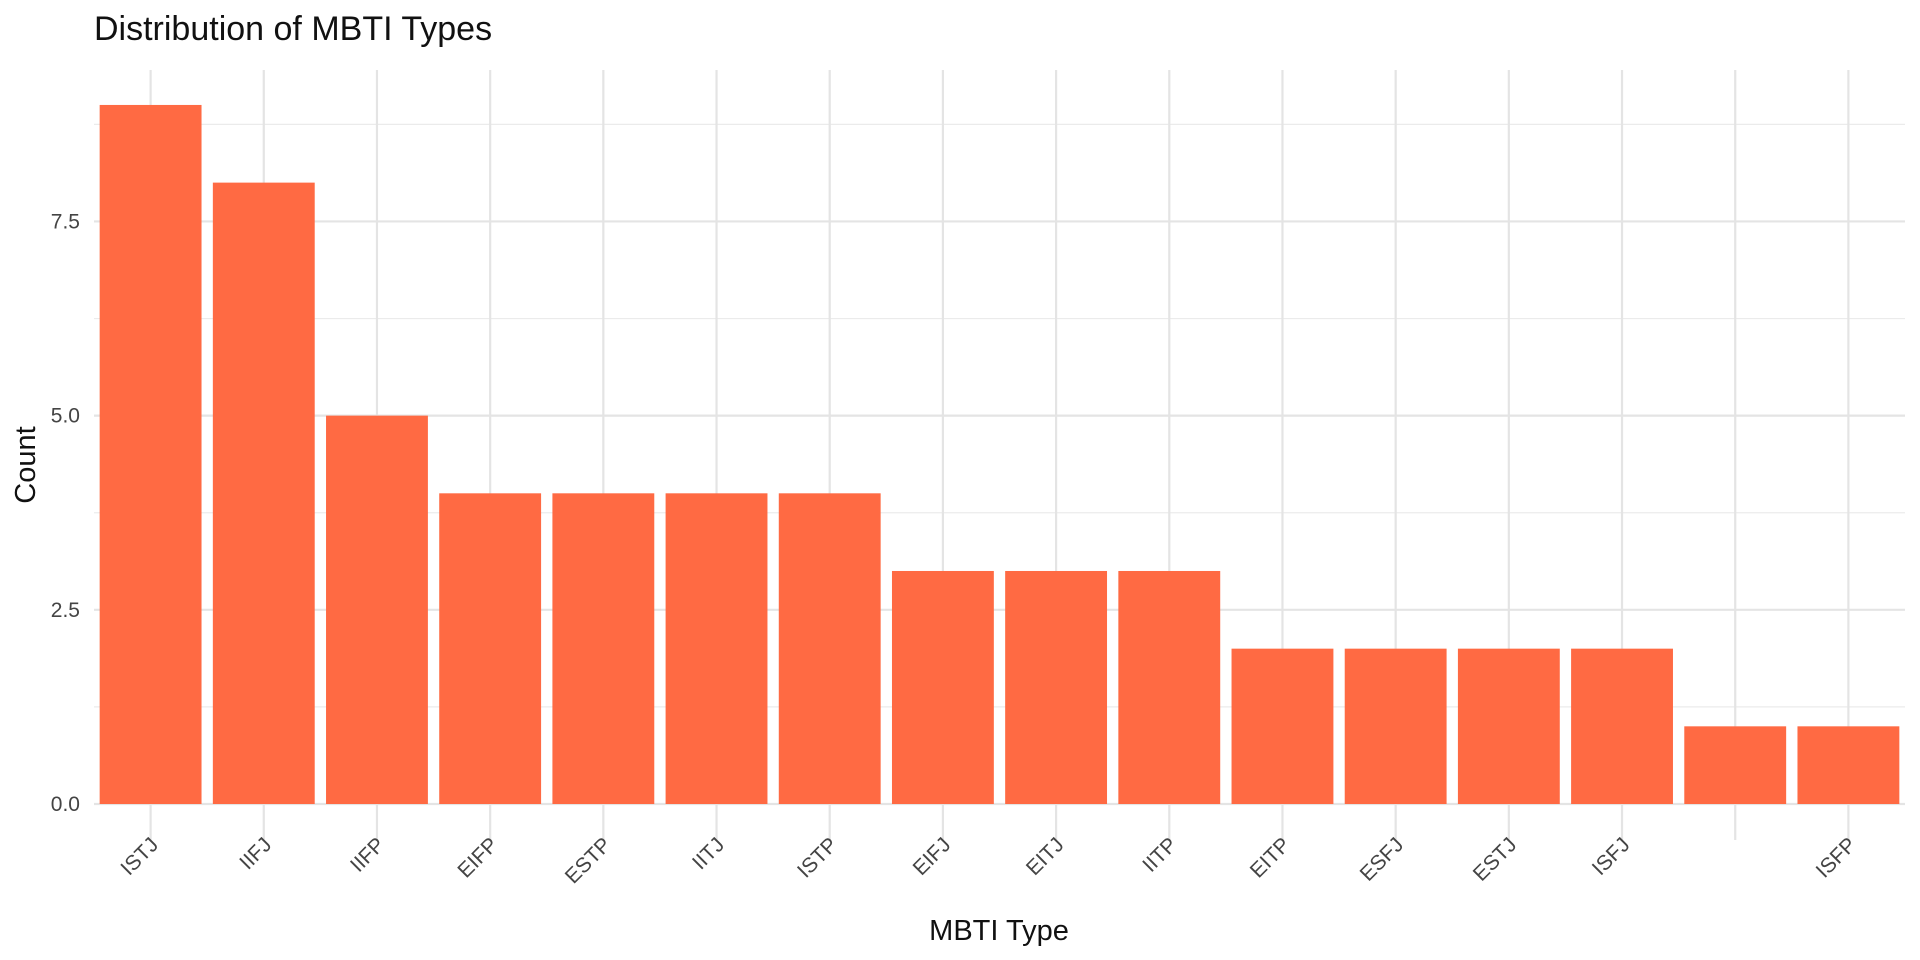  What do you see at coordinates (65, 221) in the screenshot?
I see `y-tick-label: 7.5` at bounding box center [65, 221].